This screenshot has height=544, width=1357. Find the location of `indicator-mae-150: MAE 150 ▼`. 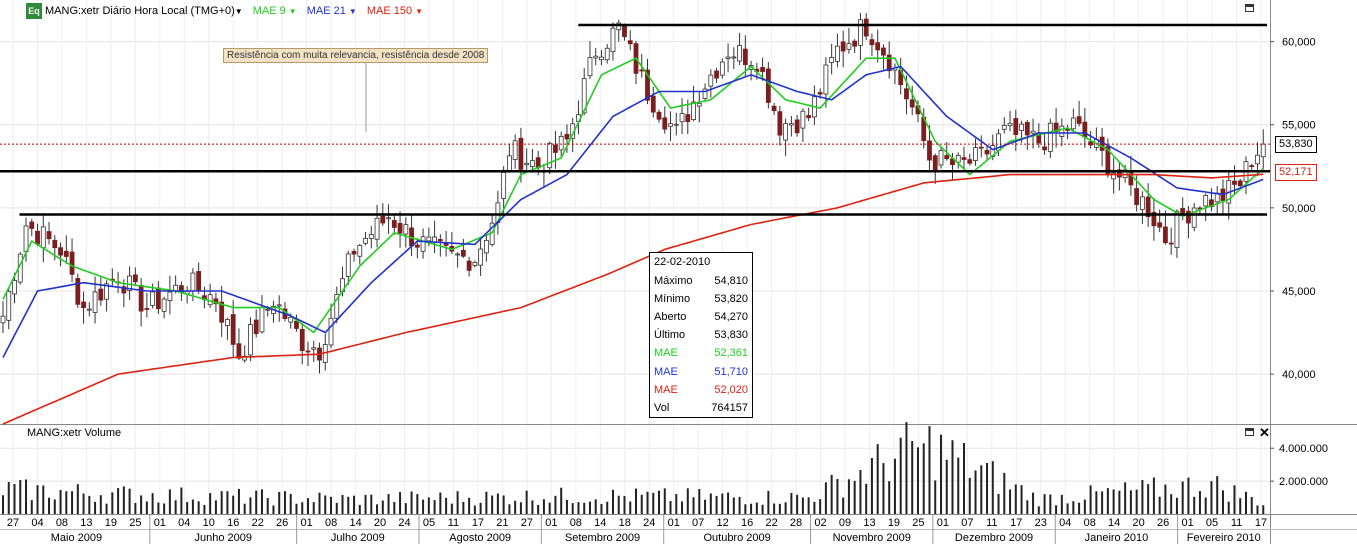

indicator-mae-150: MAE 150 ▼ is located at coordinates (395, 11).